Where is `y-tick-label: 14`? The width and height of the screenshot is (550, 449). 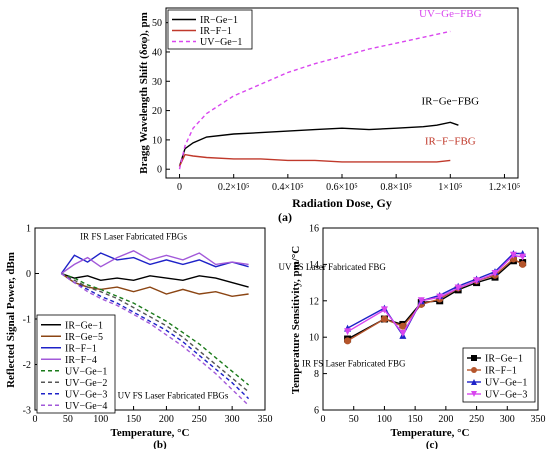 y-tick-label: 14 is located at coordinates (314, 265).